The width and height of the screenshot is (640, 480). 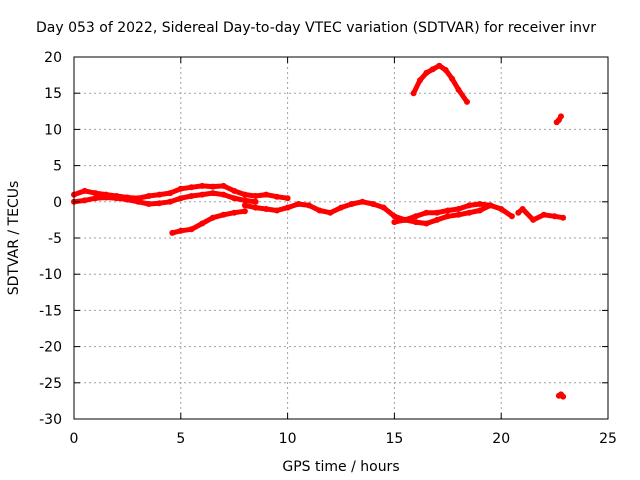 I want to click on x-axis-label: GPS time / hours, so click(x=340, y=467).